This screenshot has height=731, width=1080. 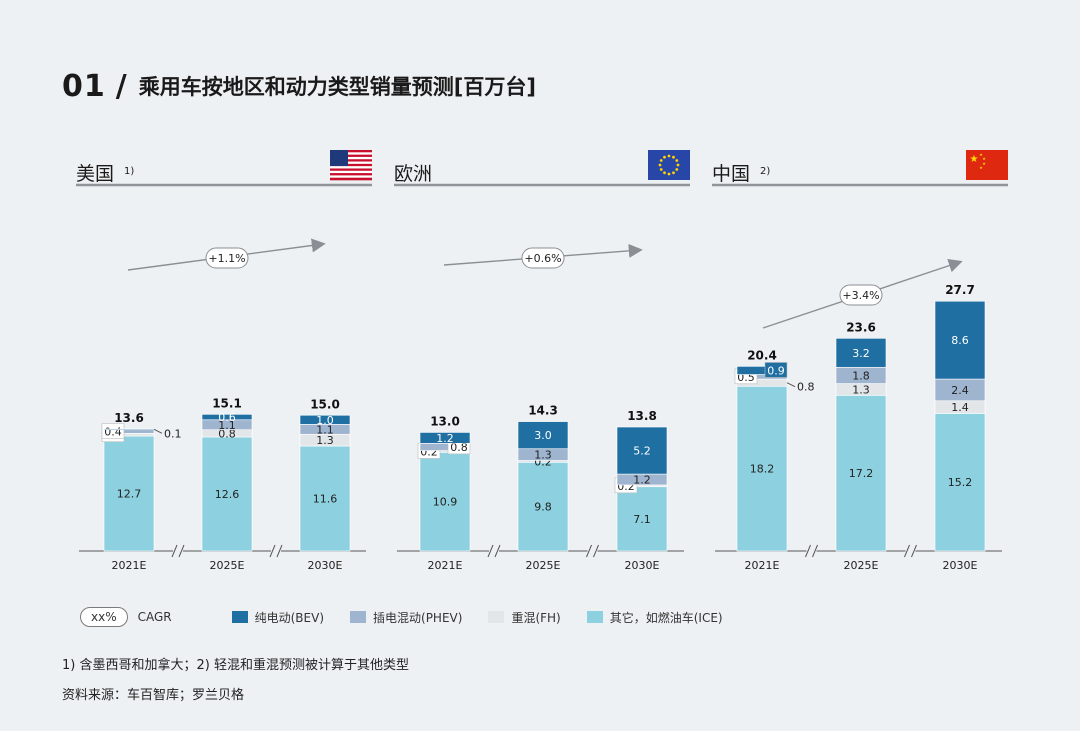 I want to click on legend-item-bev: 纯电动(BEV), so click(x=278, y=617).